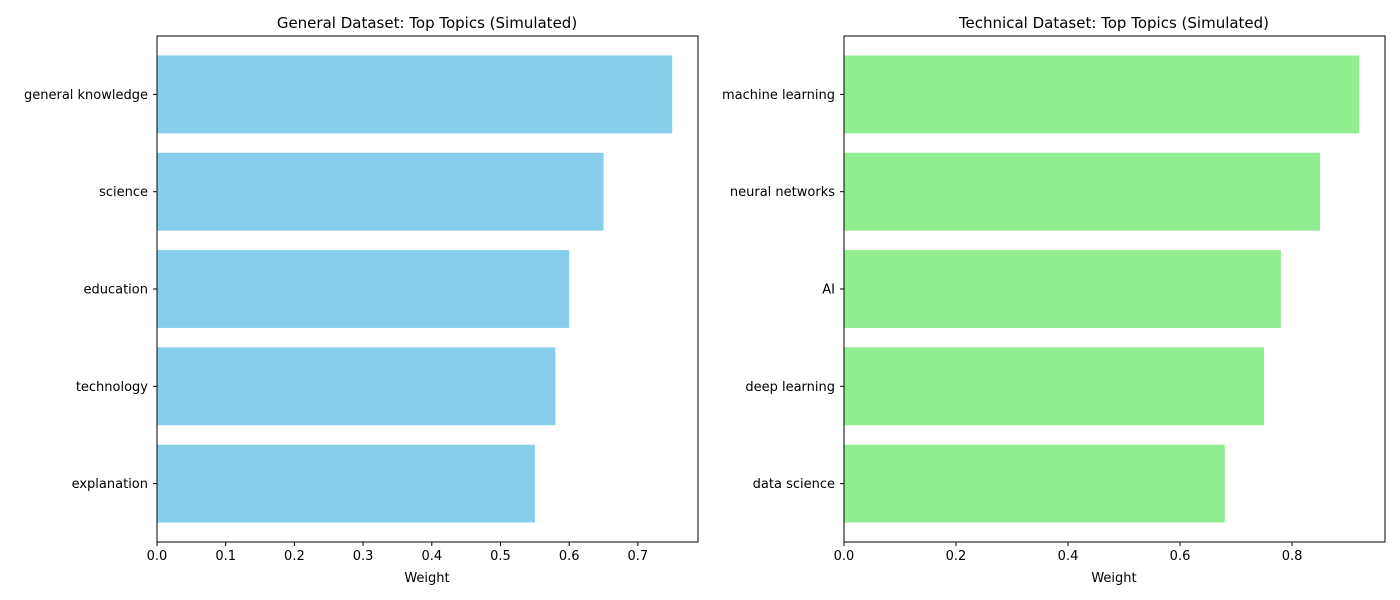 The height and width of the screenshot is (600, 1400). I want to click on y-tick-label: general knowledge, so click(86, 95).